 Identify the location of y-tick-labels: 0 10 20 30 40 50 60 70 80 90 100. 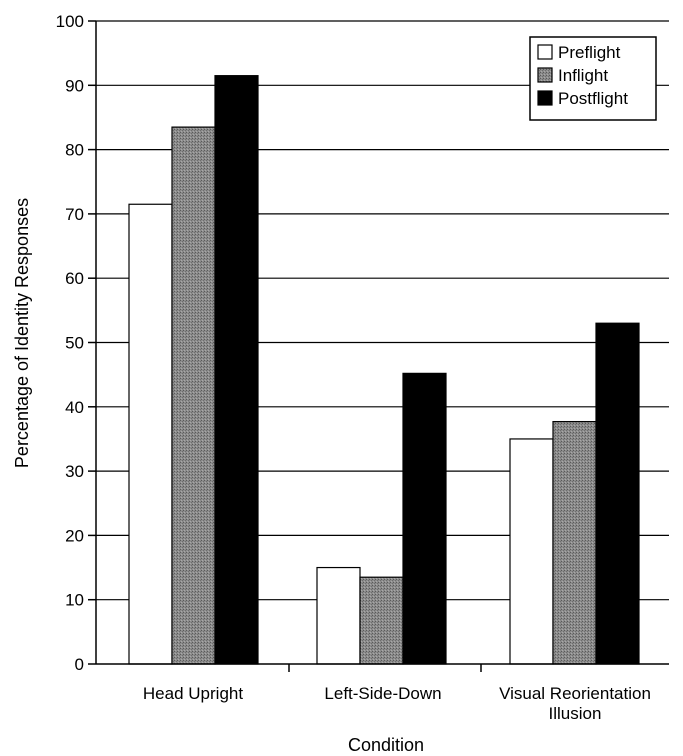
(70, 343).